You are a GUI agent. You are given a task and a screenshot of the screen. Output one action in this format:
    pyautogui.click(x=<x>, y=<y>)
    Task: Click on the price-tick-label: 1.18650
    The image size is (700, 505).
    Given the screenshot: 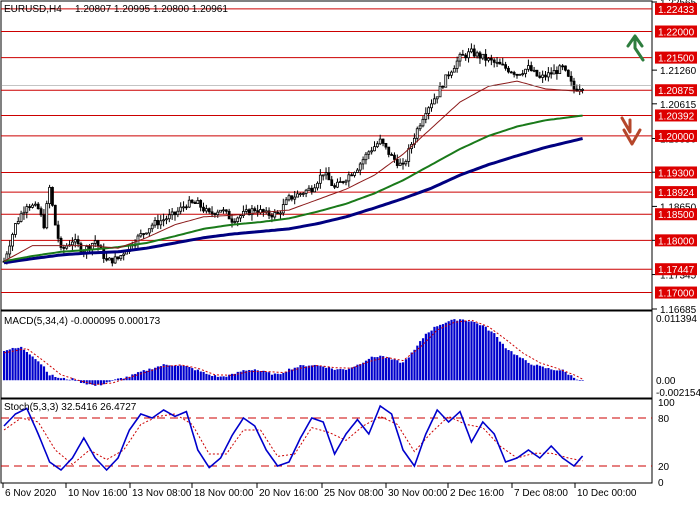 What is the action you would take?
    pyautogui.click(x=678, y=207)
    